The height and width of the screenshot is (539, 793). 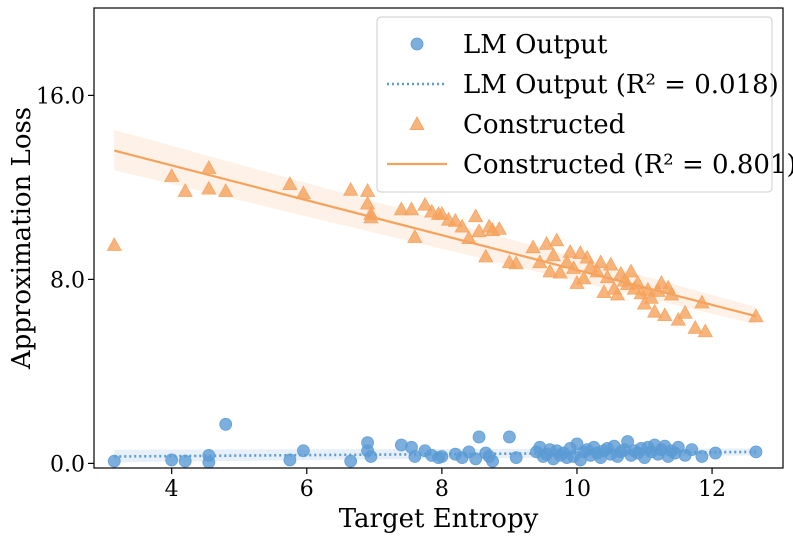 I want to click on x-axis-label: Target Entropy, so click(x=439, y=519).